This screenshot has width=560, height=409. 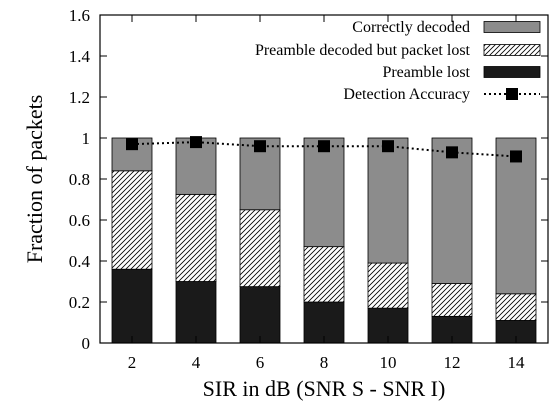 I want to click on y-tick-label: 1.2, so click(x=79, y=97).